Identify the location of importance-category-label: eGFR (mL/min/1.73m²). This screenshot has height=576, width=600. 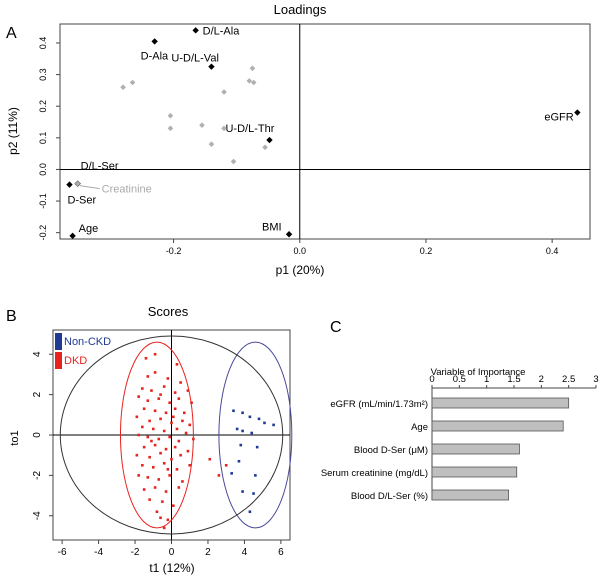
(379, 404).